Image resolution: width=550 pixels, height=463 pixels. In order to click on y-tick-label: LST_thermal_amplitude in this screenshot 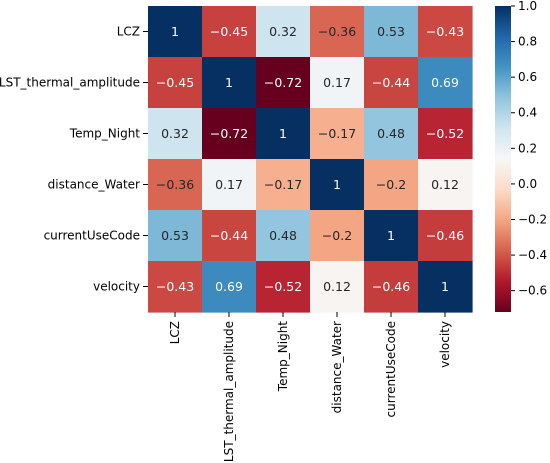, I will do `click(70, 83)`.